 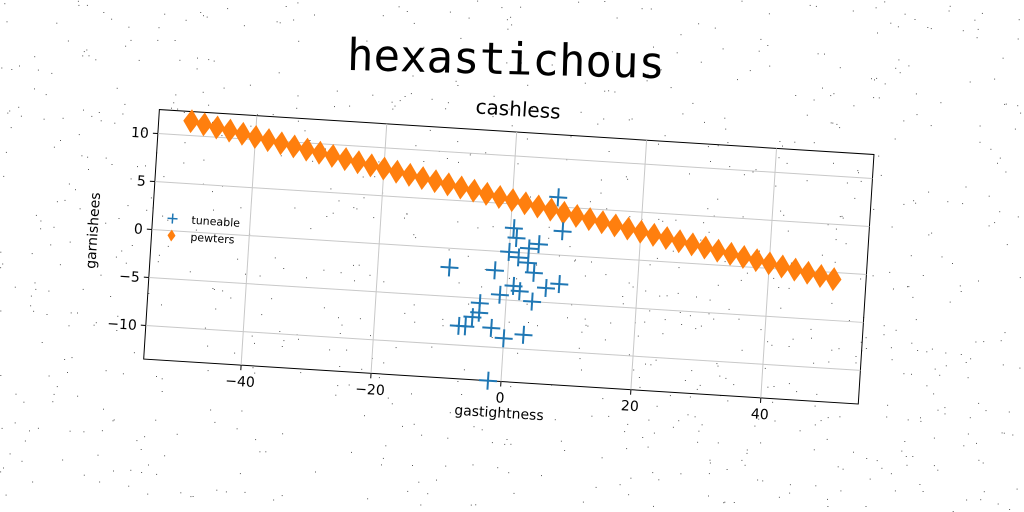 I want to click on legend-marker-pewters, so click(x=171, y=235).